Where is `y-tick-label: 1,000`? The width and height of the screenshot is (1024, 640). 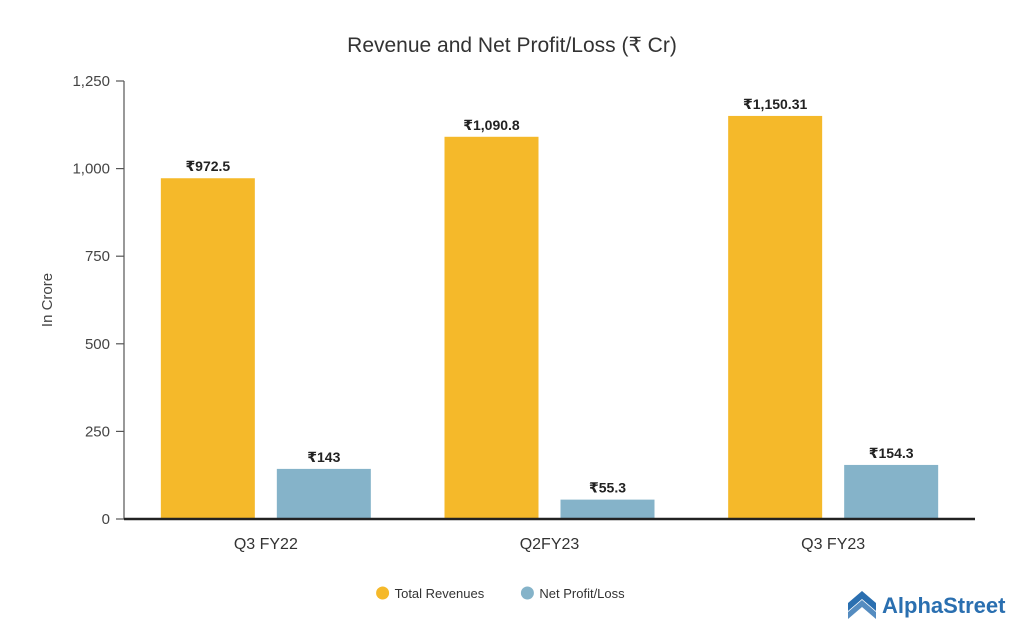 y-tick-label: 1,000 is located at coordinates (91, 169).